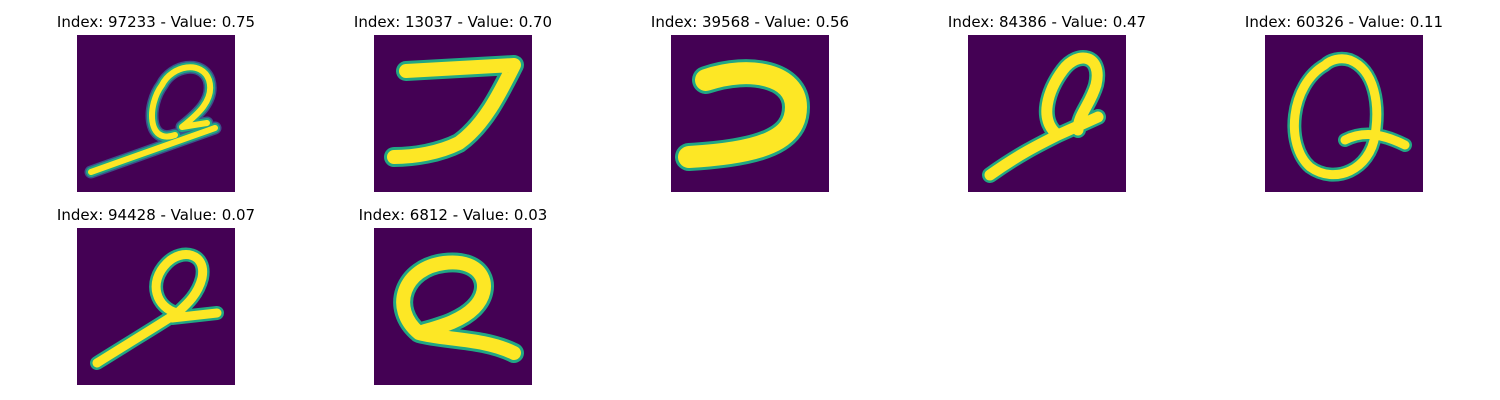 The height and width of the screenshot is (400, 1500). Describe the element at coordinates (156, 22) in the screenshot. I see `panel-title: Index: 97233 - Value: 0.75` at that location.